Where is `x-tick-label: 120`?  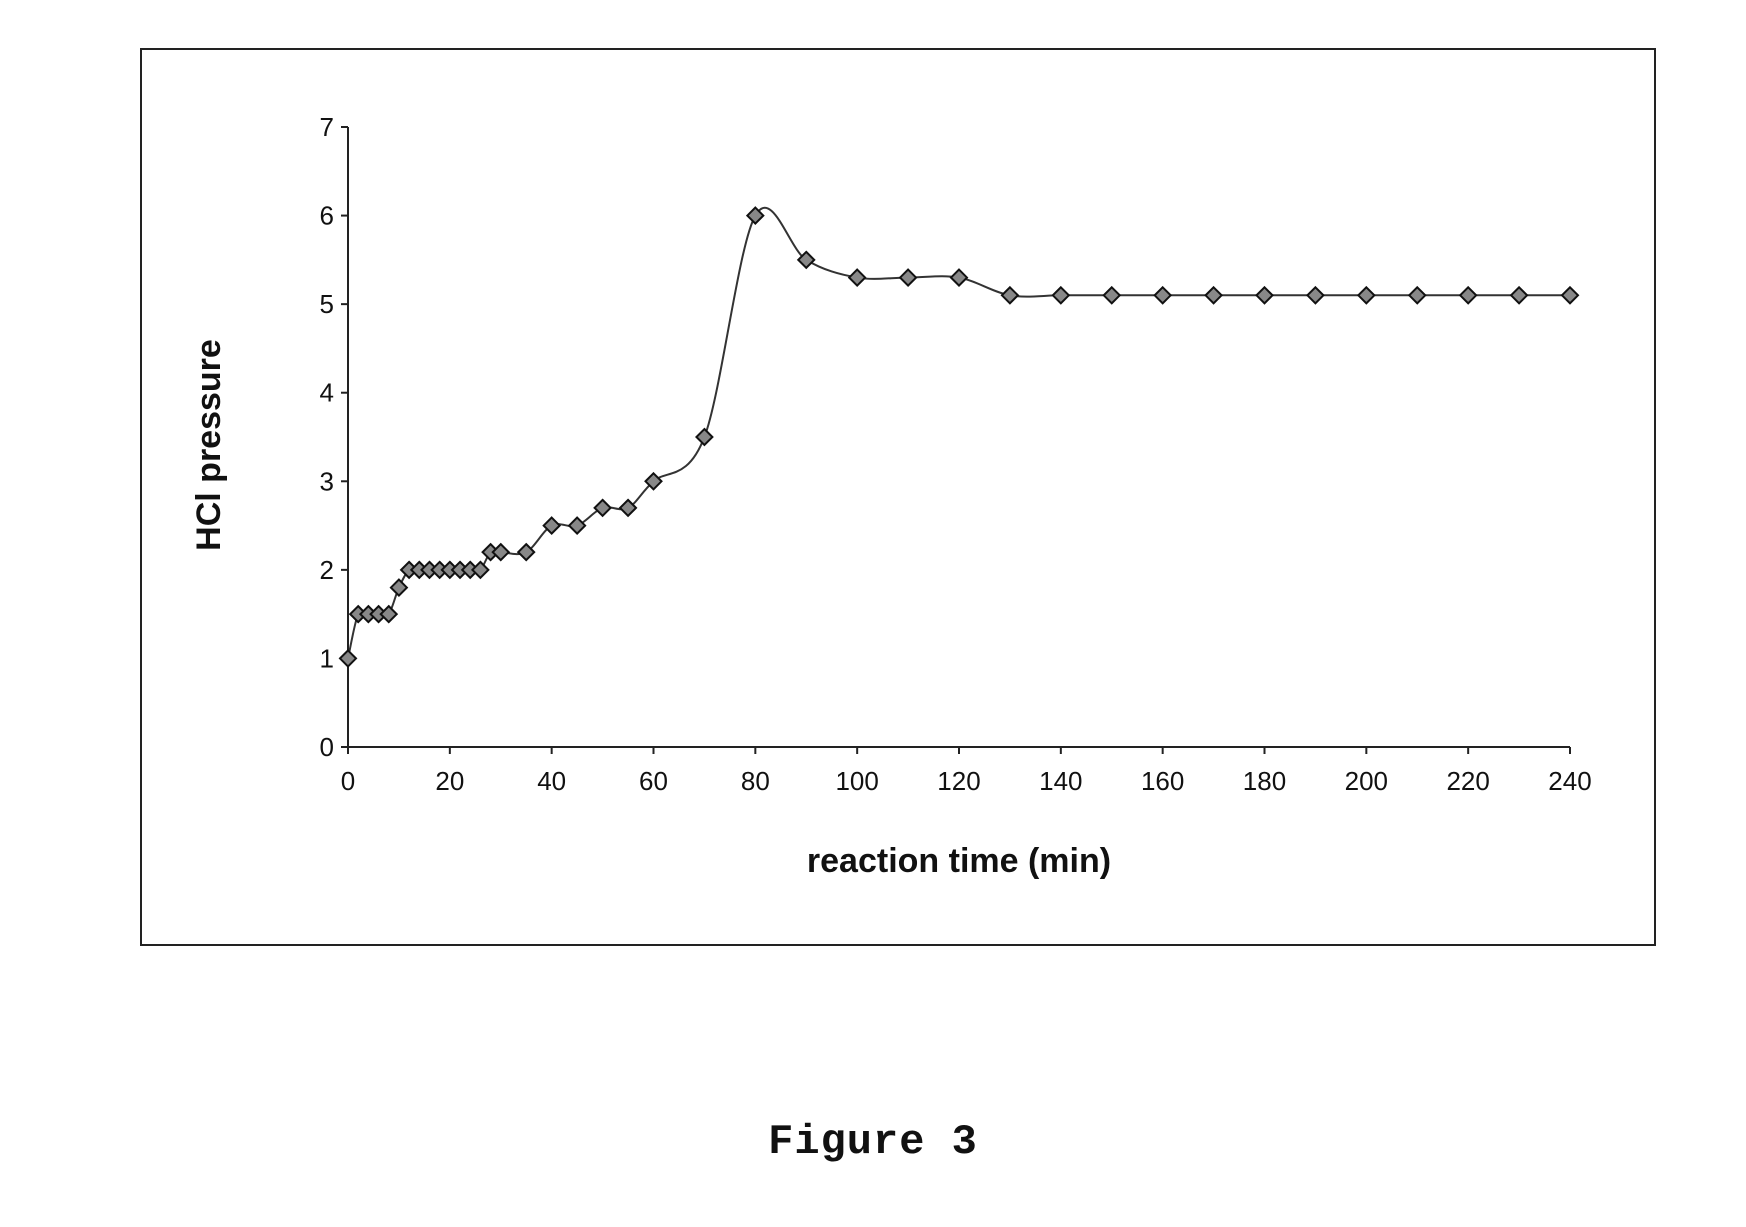
x-tick-label: 120 is located at coordinates (958, 781).